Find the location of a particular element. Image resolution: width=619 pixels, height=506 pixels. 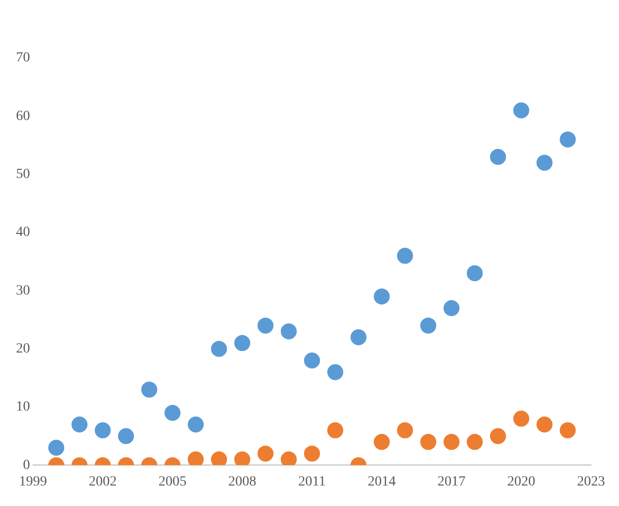

x-tick-label: 2002 is located at coordinates (102, 482).